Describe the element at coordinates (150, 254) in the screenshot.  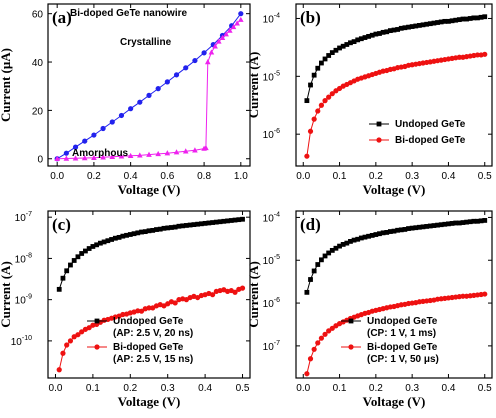
I see `series-undoped-gete` at that location.